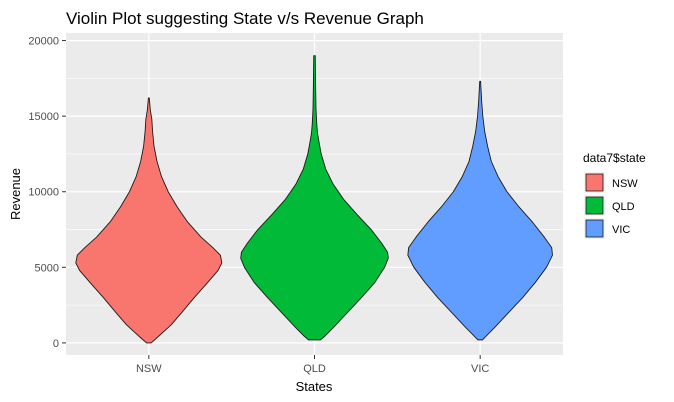 This screenshot has height=402, width=674. Describe the element at coordinates (15, 194) in the screenshot. I see `y-axis-title: Revenue` at that location.